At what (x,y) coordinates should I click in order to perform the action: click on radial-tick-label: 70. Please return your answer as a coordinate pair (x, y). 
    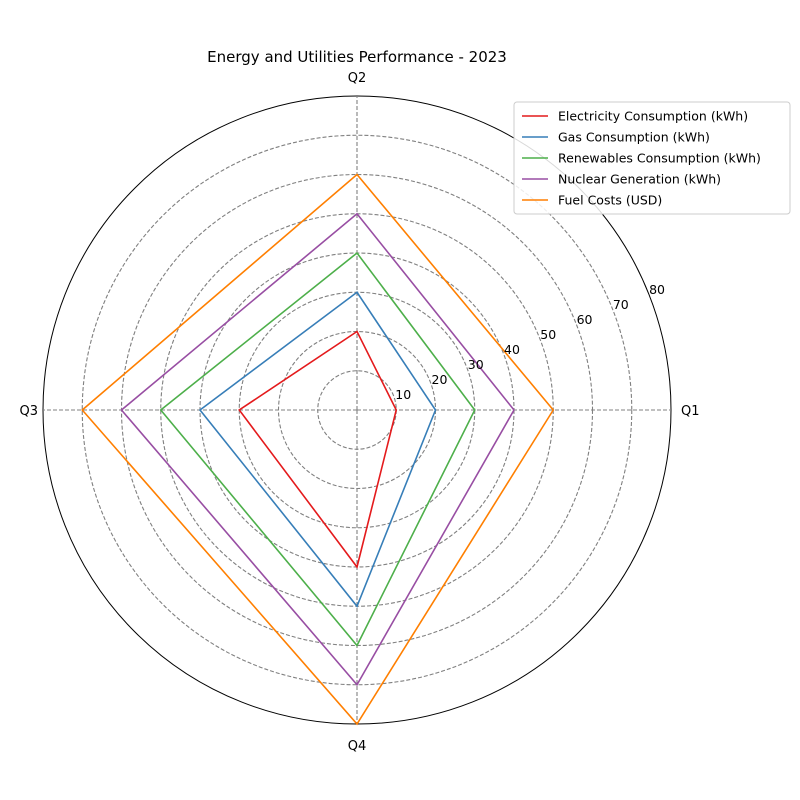
    Looking at the image, I should click on (621, 304).